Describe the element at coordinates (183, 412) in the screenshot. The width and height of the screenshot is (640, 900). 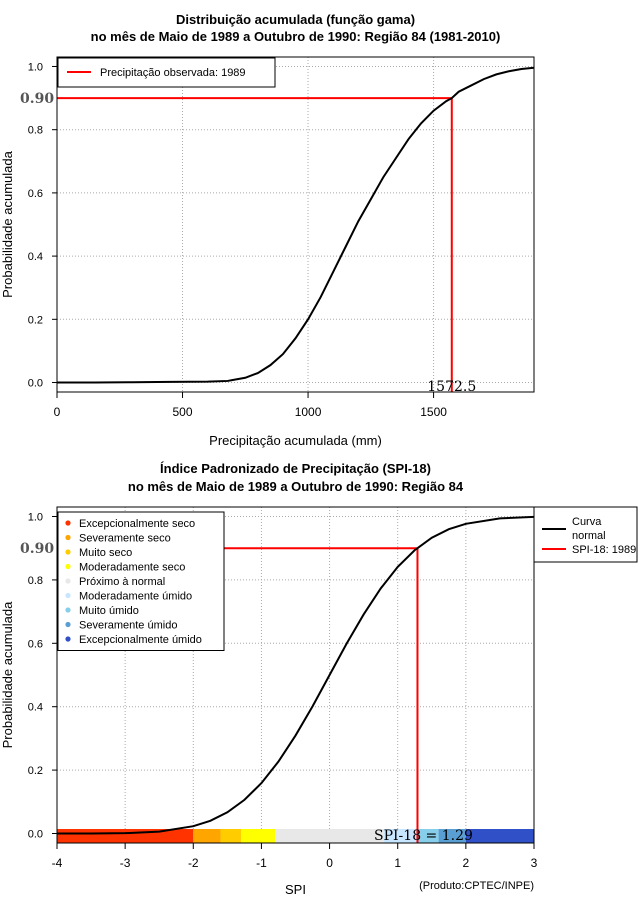
I see `x-tick-label: 500` at that location.